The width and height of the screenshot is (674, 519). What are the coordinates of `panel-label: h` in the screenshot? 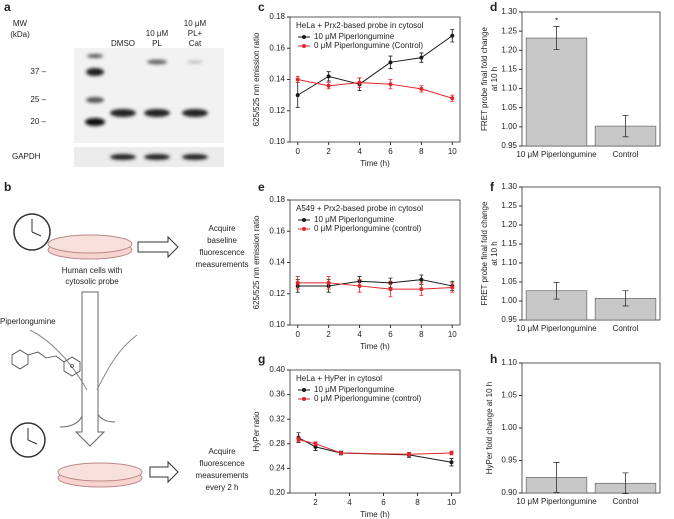 It's located at (493, 359).